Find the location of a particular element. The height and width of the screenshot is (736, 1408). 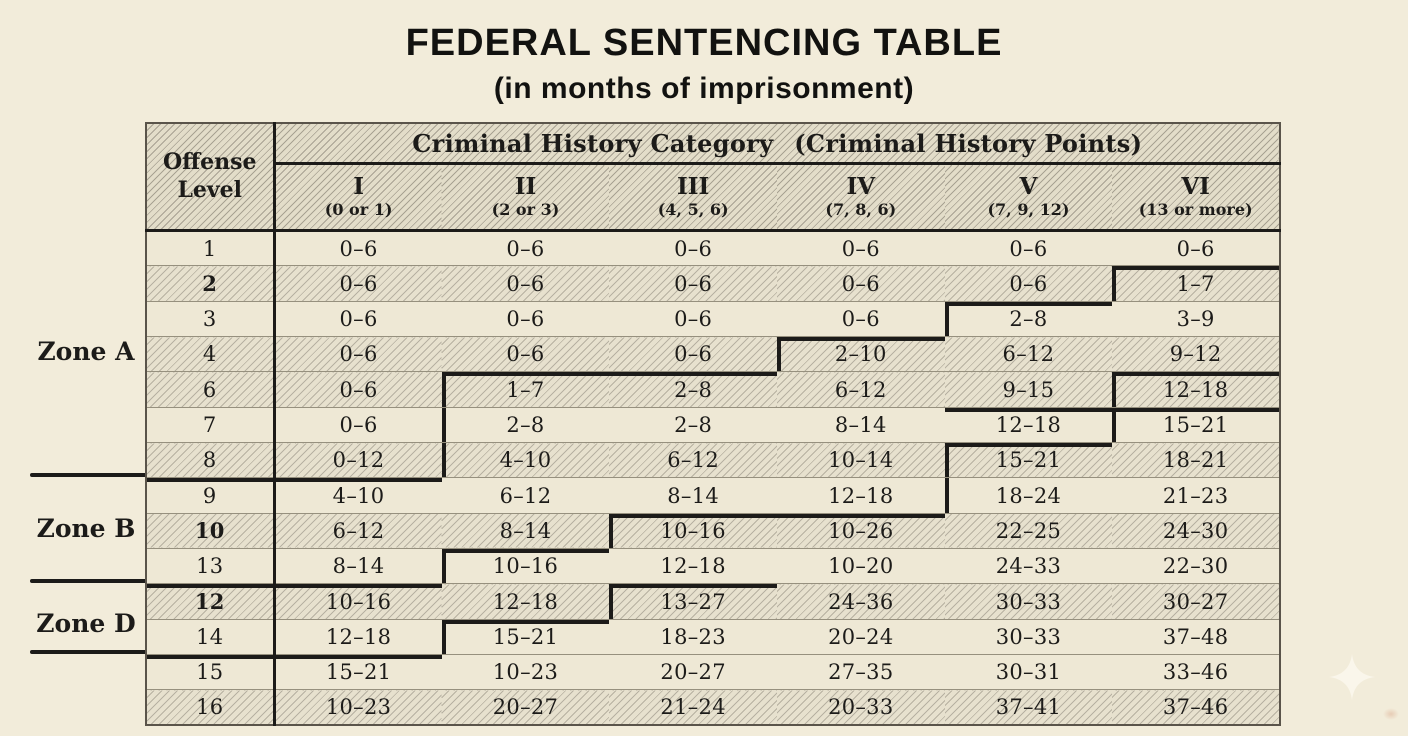

range-cell: 18–23 is located at coordinates (693, 636).